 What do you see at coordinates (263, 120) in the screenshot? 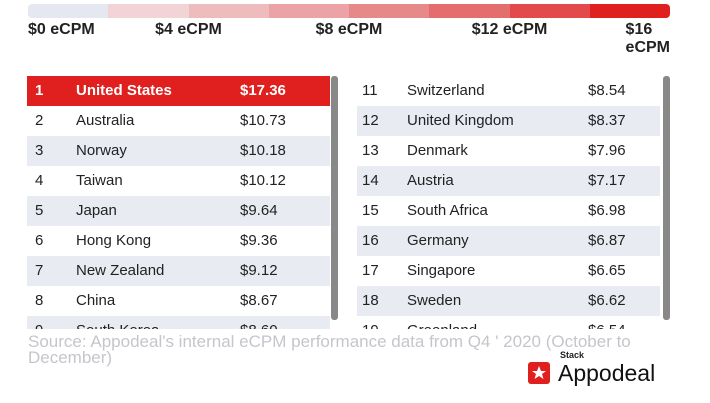
I see `ecpm: $10.73` at bounding box center [263, 120].